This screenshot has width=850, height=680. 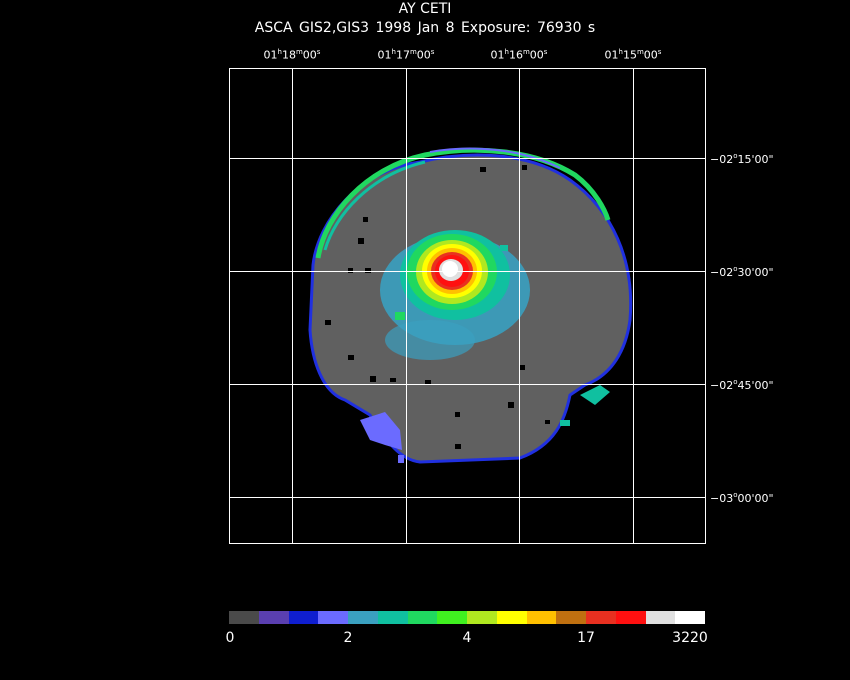 I want to click on colorbar-tick: 0, so click(x=230, y=638).